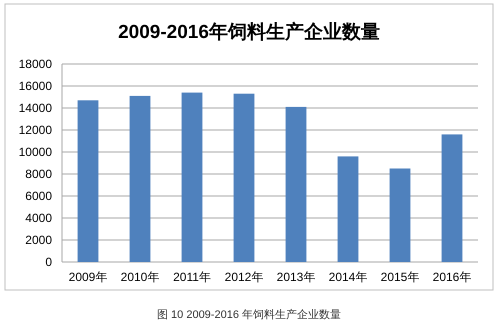 This screenshot has height=327, width=498. I want to click on x-tick-label: 2012年, so click(244, 277).